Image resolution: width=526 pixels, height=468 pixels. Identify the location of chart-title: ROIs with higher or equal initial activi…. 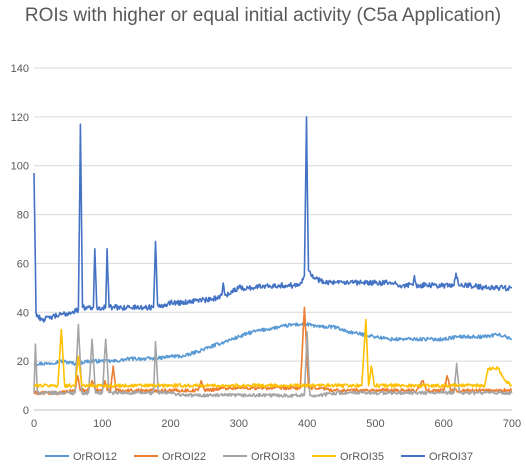
(263, 15).